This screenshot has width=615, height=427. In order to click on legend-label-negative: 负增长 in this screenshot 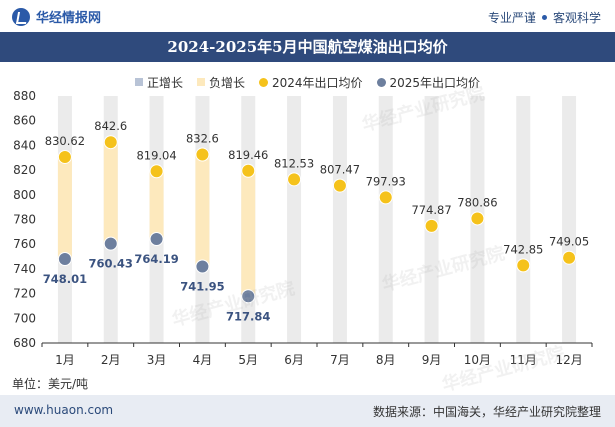, I will do `click(226, 82)`.